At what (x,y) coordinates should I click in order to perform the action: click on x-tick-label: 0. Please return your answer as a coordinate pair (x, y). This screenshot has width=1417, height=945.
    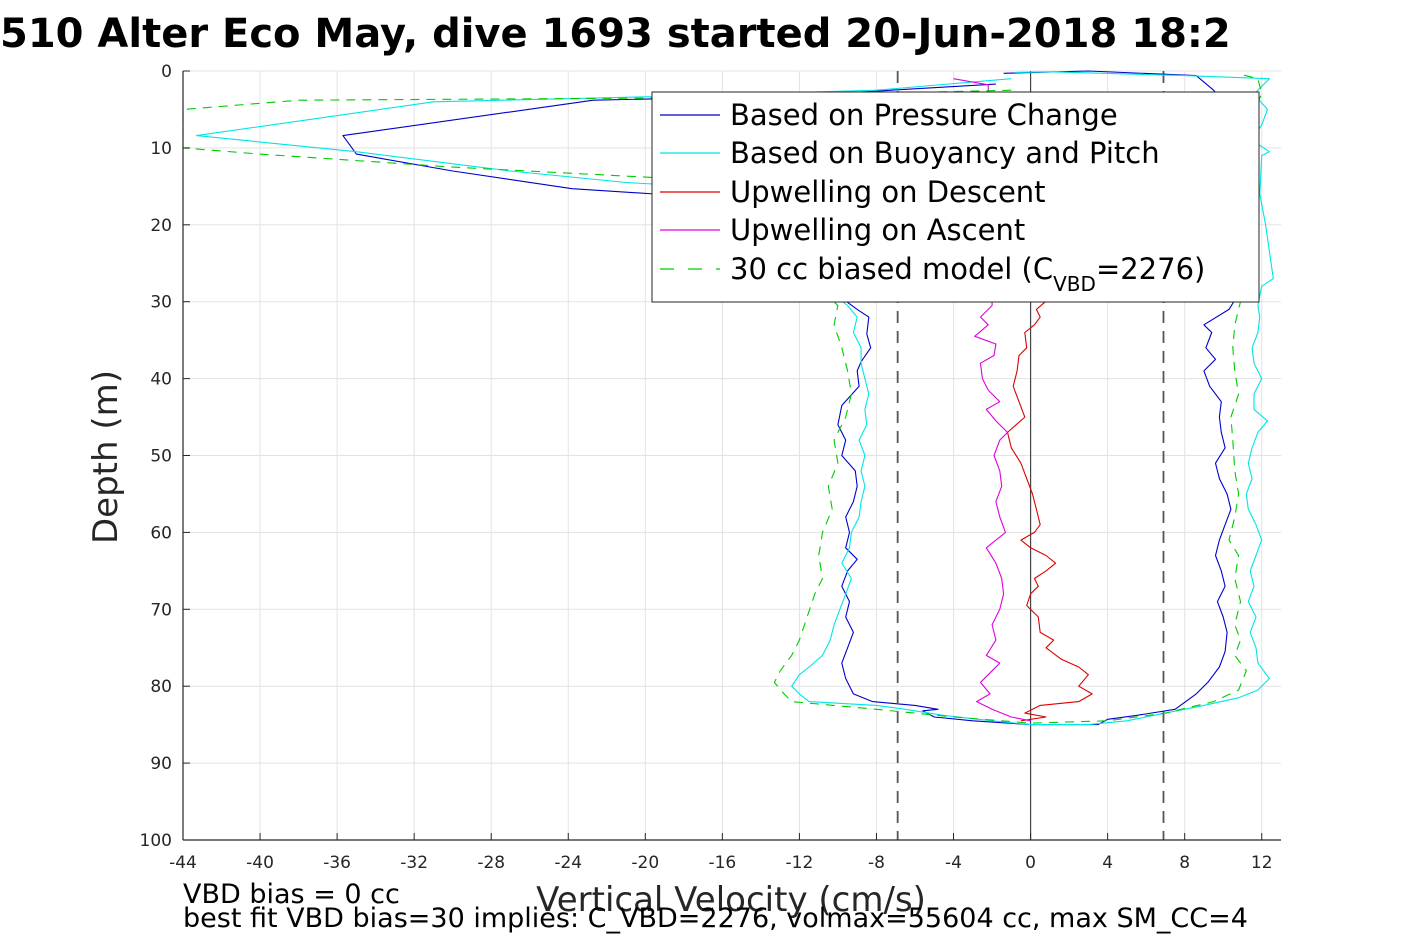
    Looking at the image, I should click on (1030, 863).